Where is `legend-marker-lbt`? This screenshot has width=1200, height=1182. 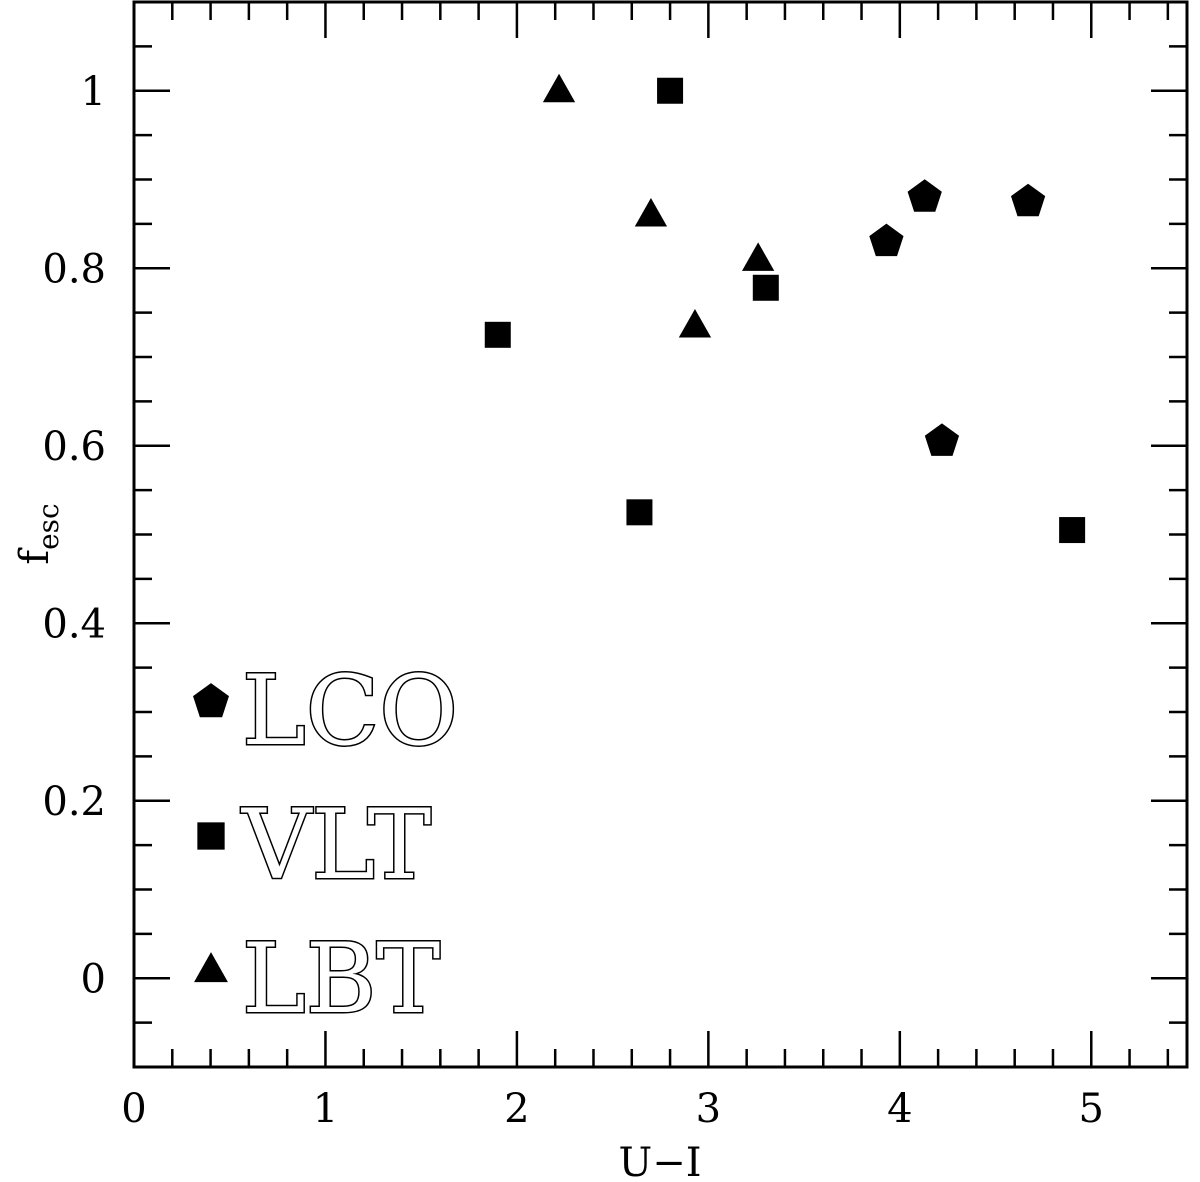
legend-marker-lbt is located at coordinates (211, 967).